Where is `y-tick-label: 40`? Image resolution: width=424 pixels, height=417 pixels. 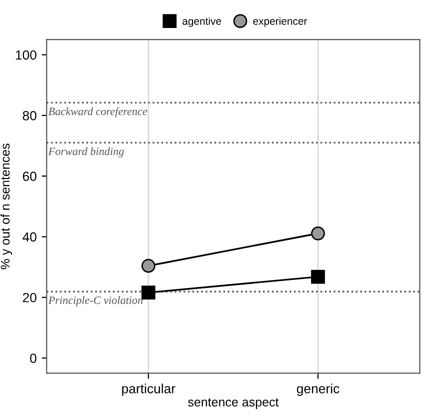
y-tick-label: 40 is located at coordinates (29, 237).